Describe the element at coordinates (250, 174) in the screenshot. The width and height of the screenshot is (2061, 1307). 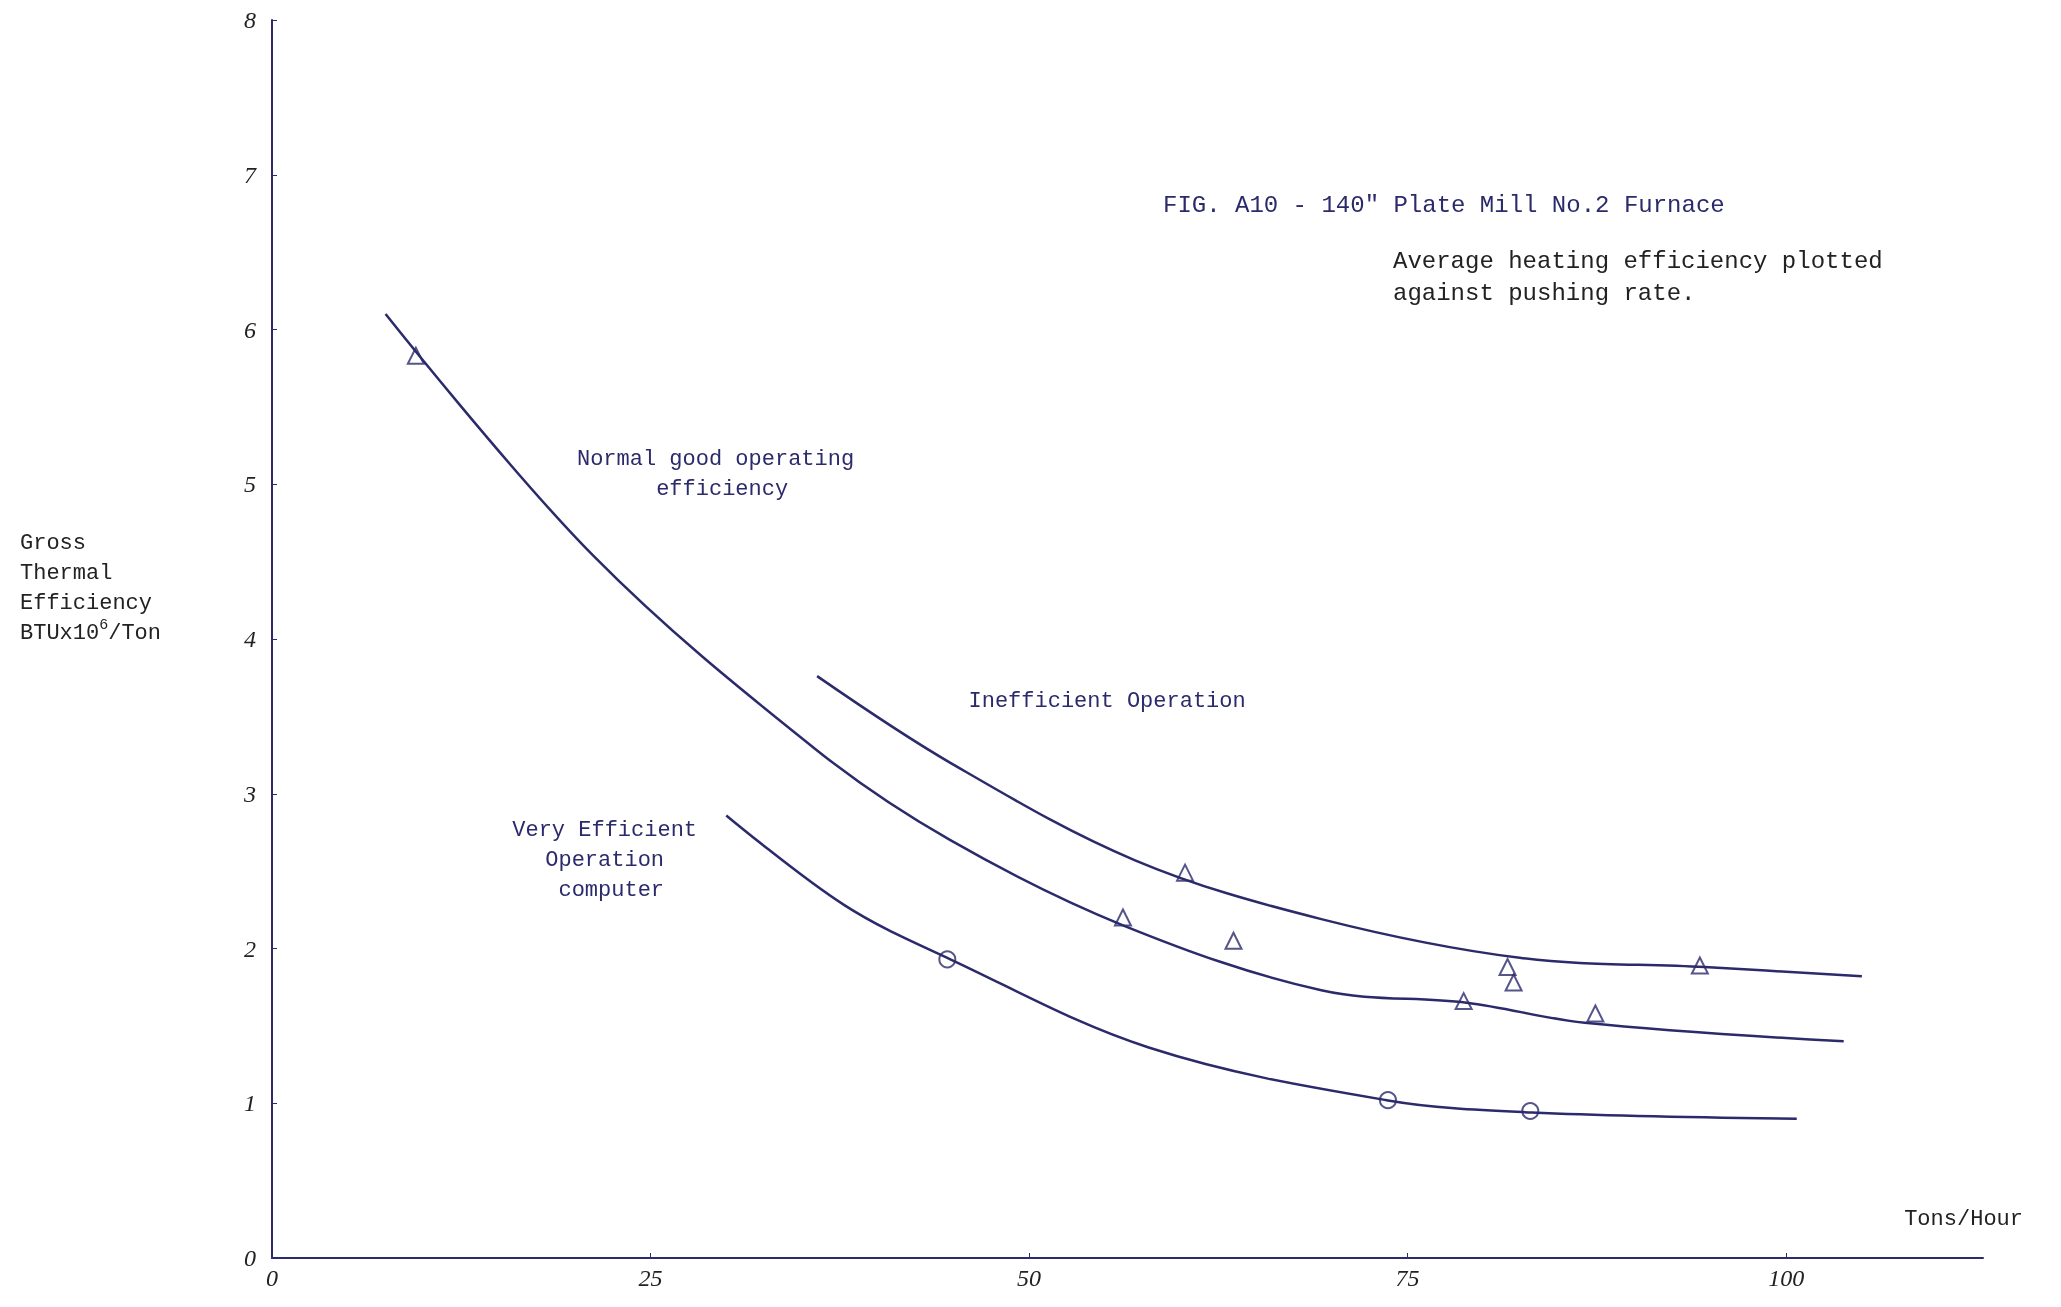
I see `y-tick-label: 7` at that location.